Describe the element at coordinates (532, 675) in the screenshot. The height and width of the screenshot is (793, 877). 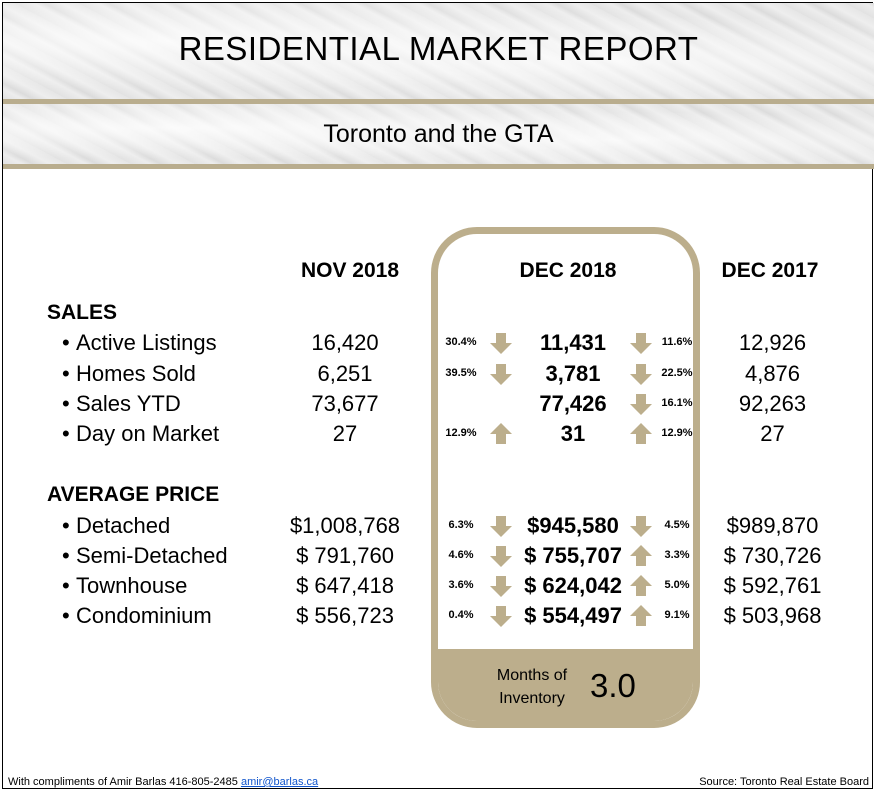
I see `inventory-label-line1: Months of` at that location.